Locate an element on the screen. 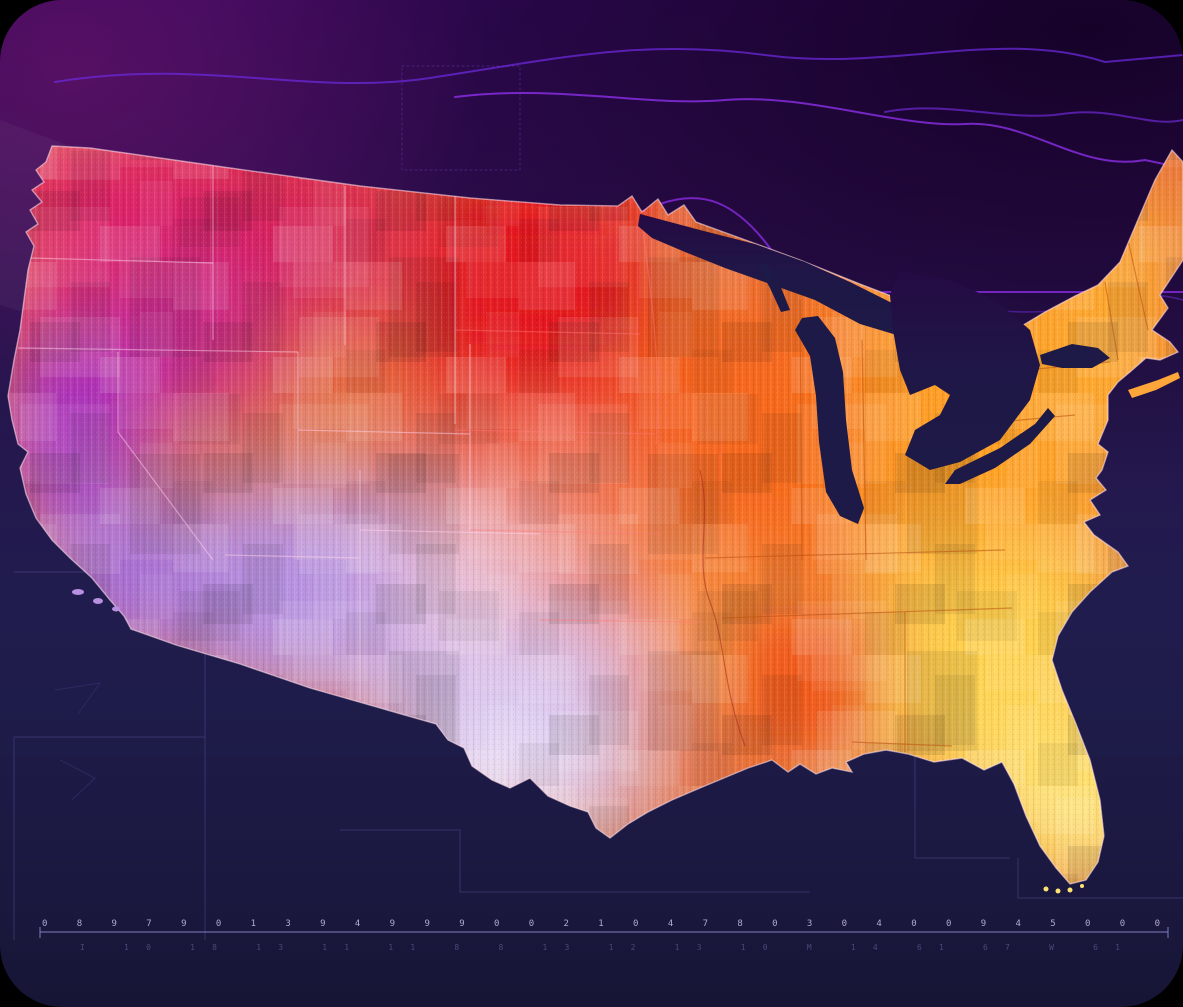  contour-dotted-box is located at coordinates (461, 118).